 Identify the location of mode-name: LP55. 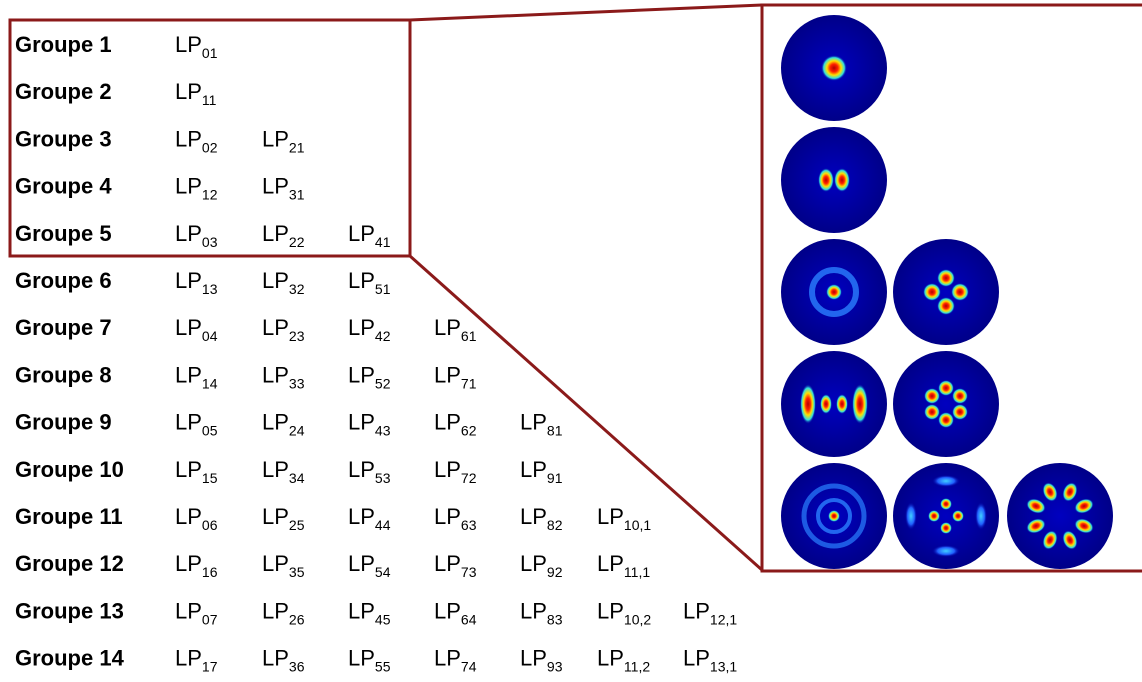
(369, 660).